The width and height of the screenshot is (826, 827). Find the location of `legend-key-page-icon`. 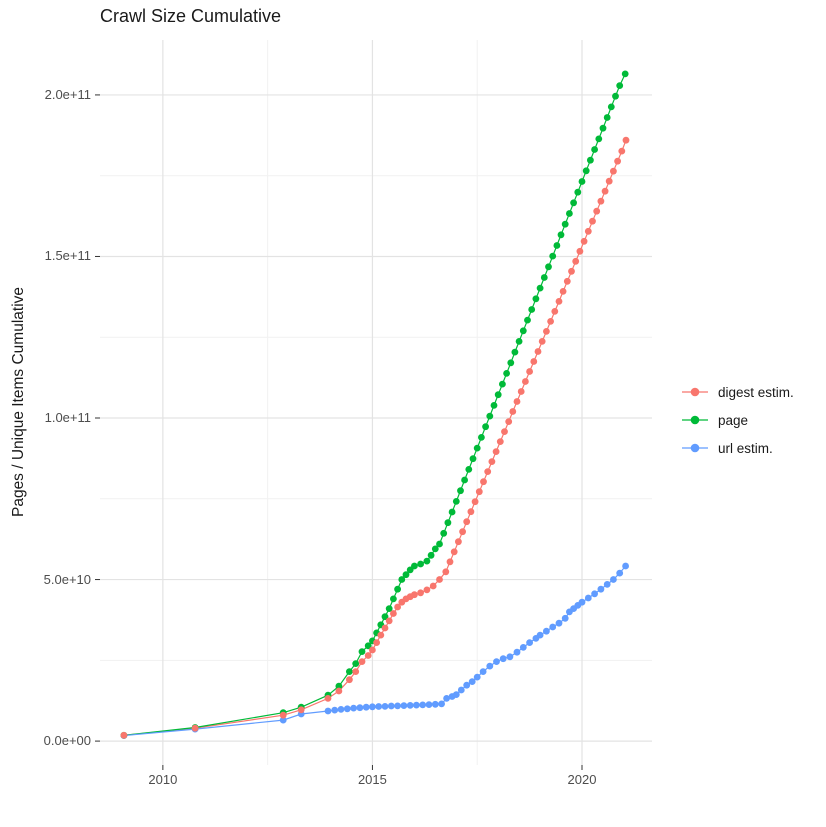

legend-key-page-icon is located at coordinates (695, 420).